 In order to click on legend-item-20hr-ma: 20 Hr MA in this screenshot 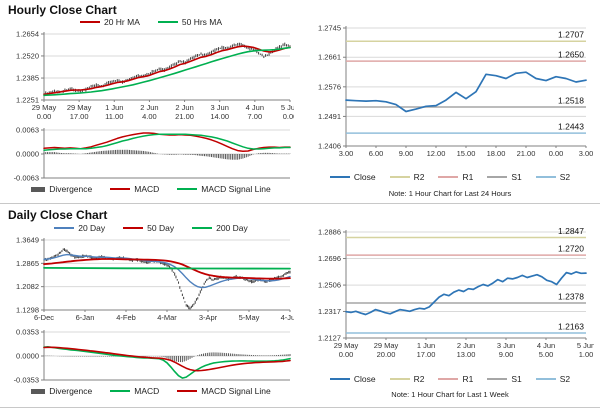, I will do `click(109, 22)`.